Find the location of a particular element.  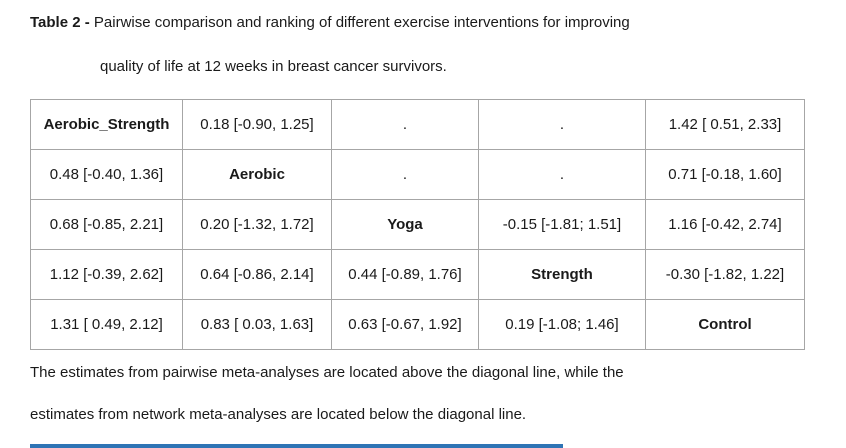

cell-intervention-aerobic: Aerobic is located at coordinates (257, 174).